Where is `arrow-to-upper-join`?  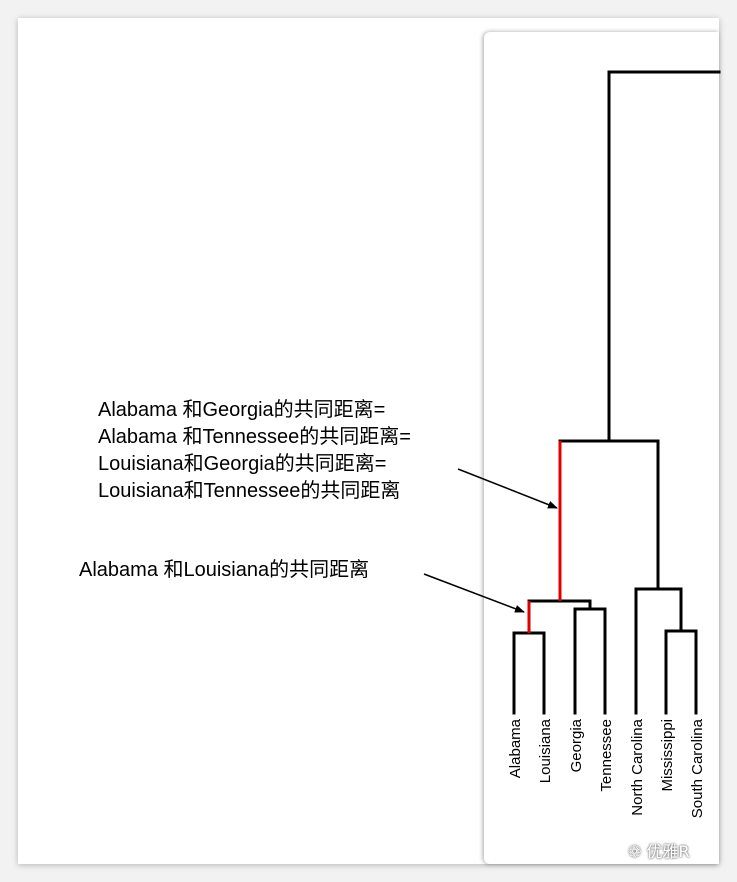 arrow-to-upper-join is located at coordinates (507, 488).